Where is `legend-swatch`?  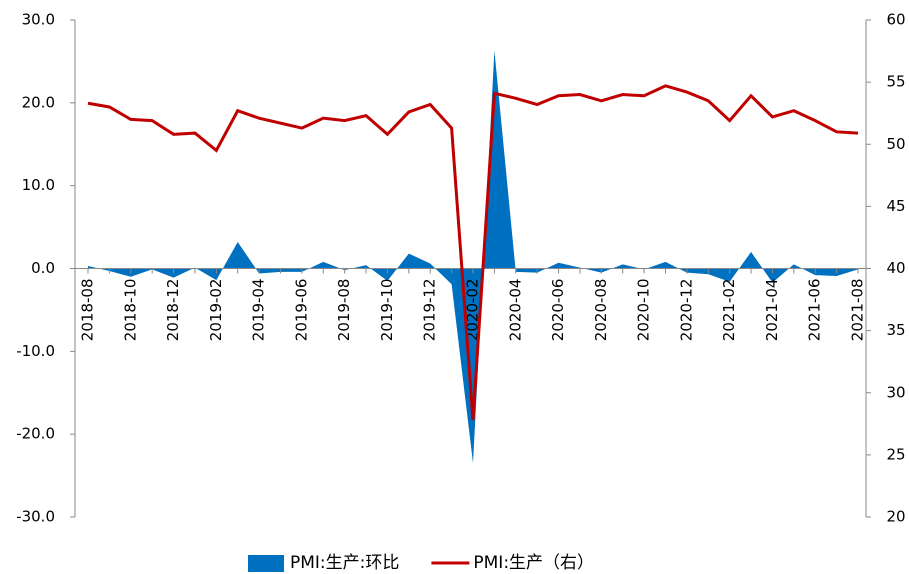
legend-swatch is located at coordinates (266, 563).